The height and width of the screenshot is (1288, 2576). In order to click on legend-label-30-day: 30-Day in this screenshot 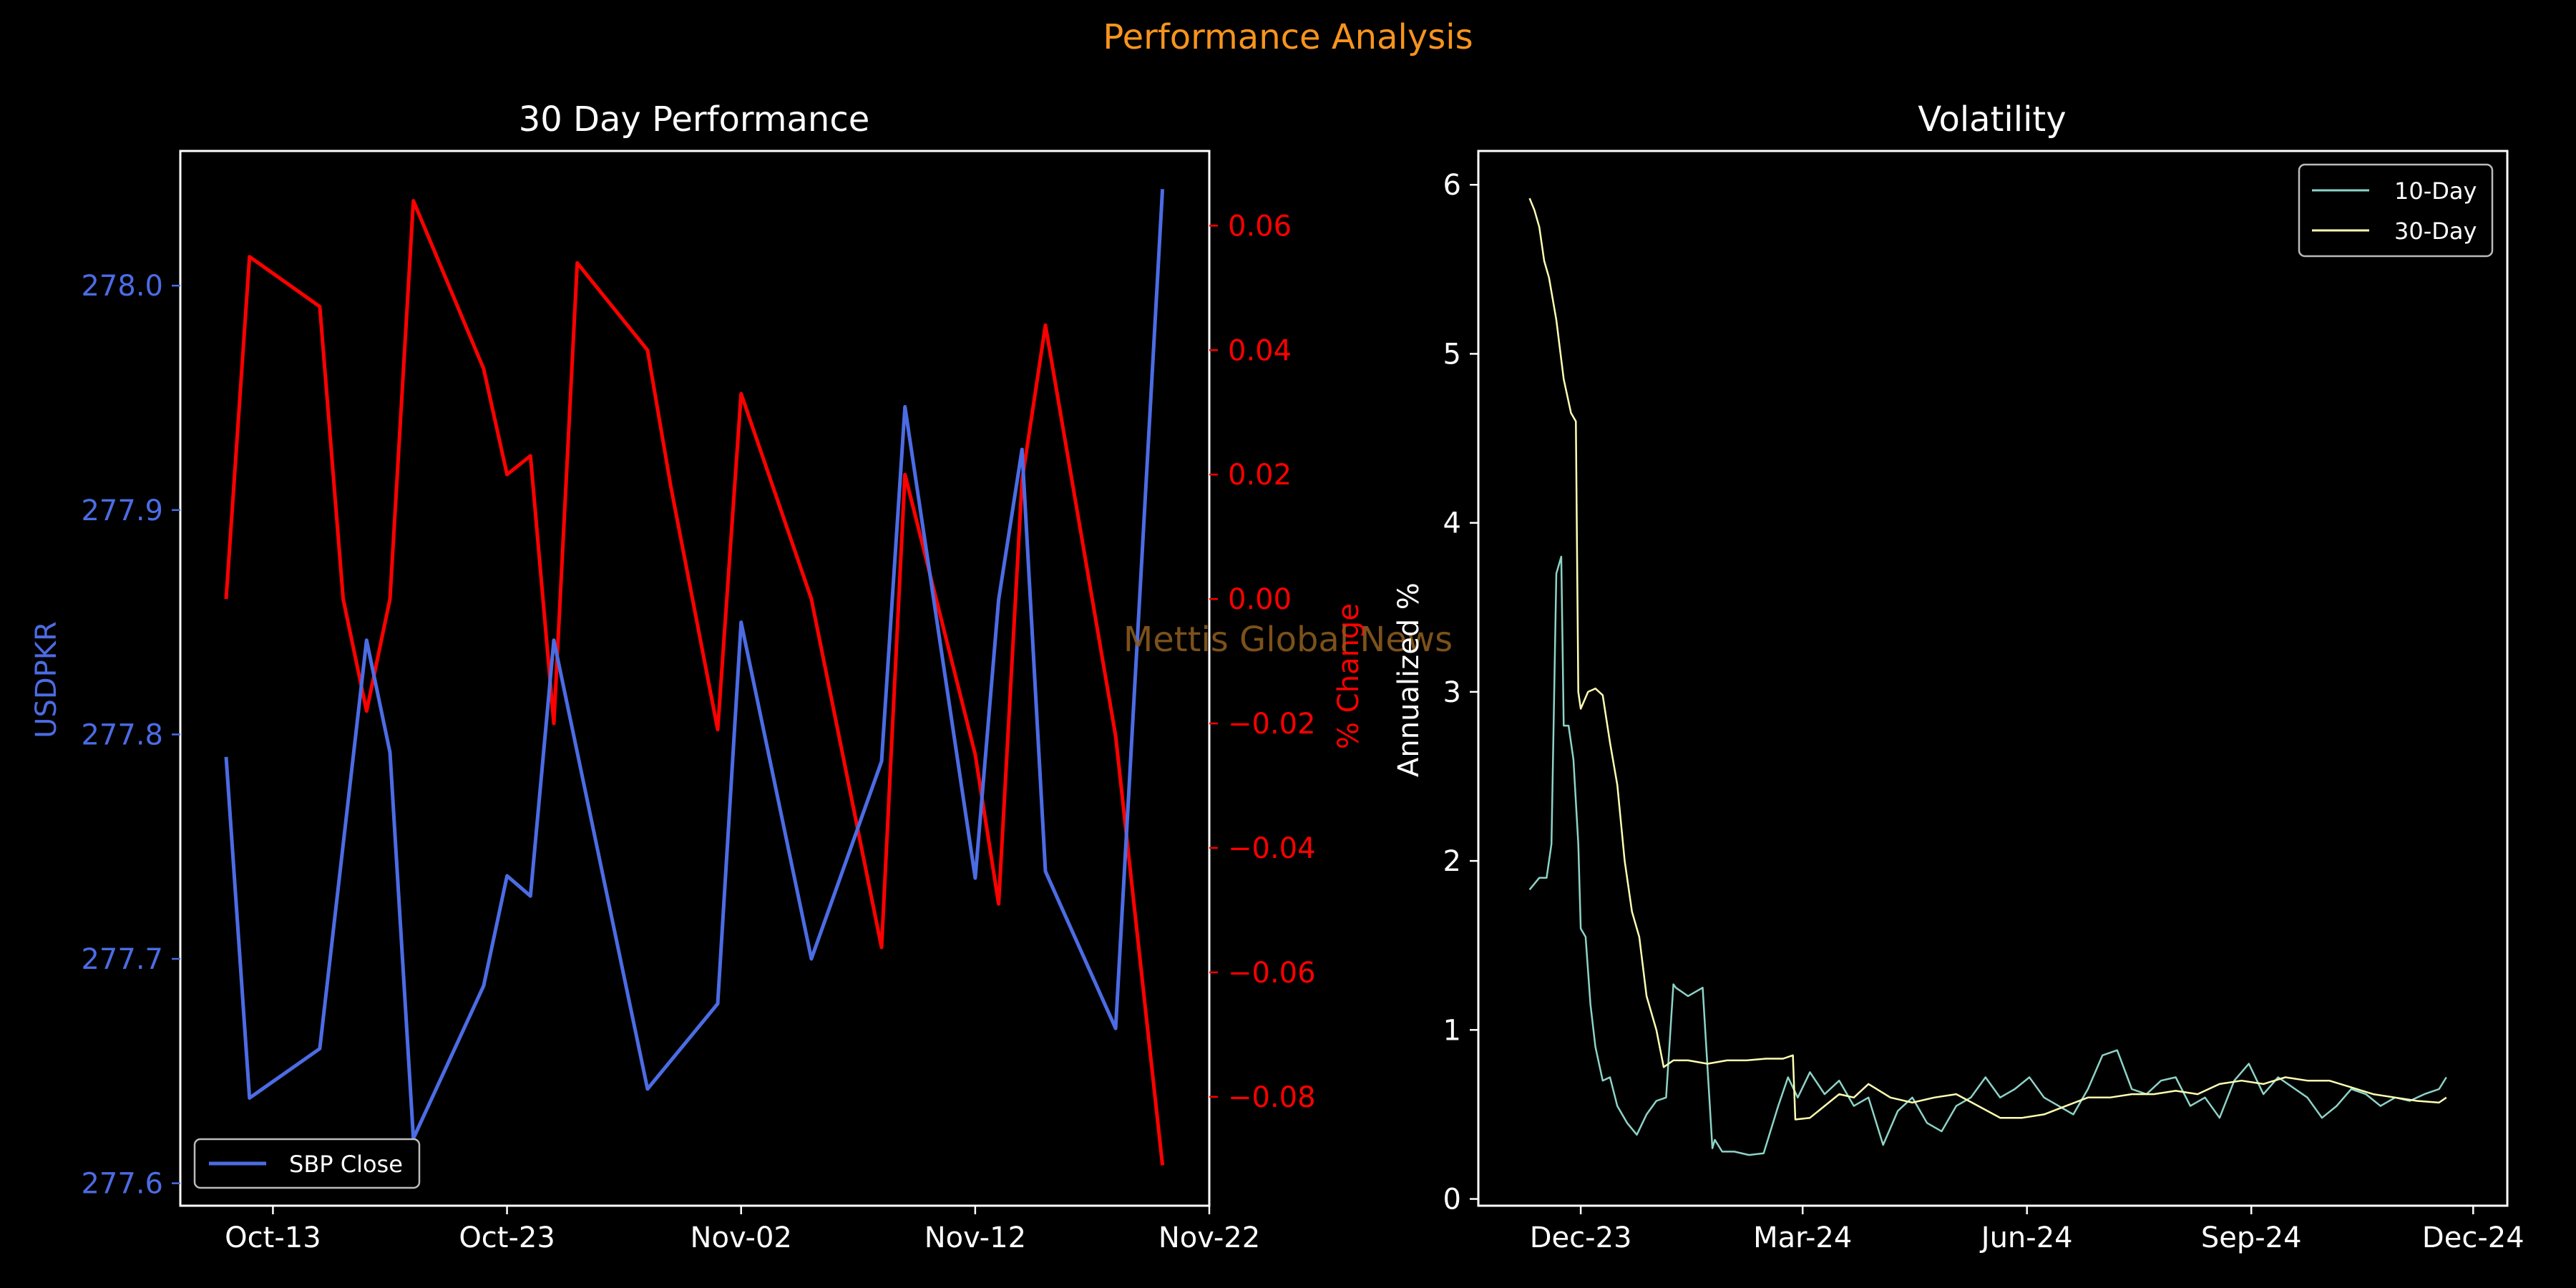, I will do `click(2435, 231)`.